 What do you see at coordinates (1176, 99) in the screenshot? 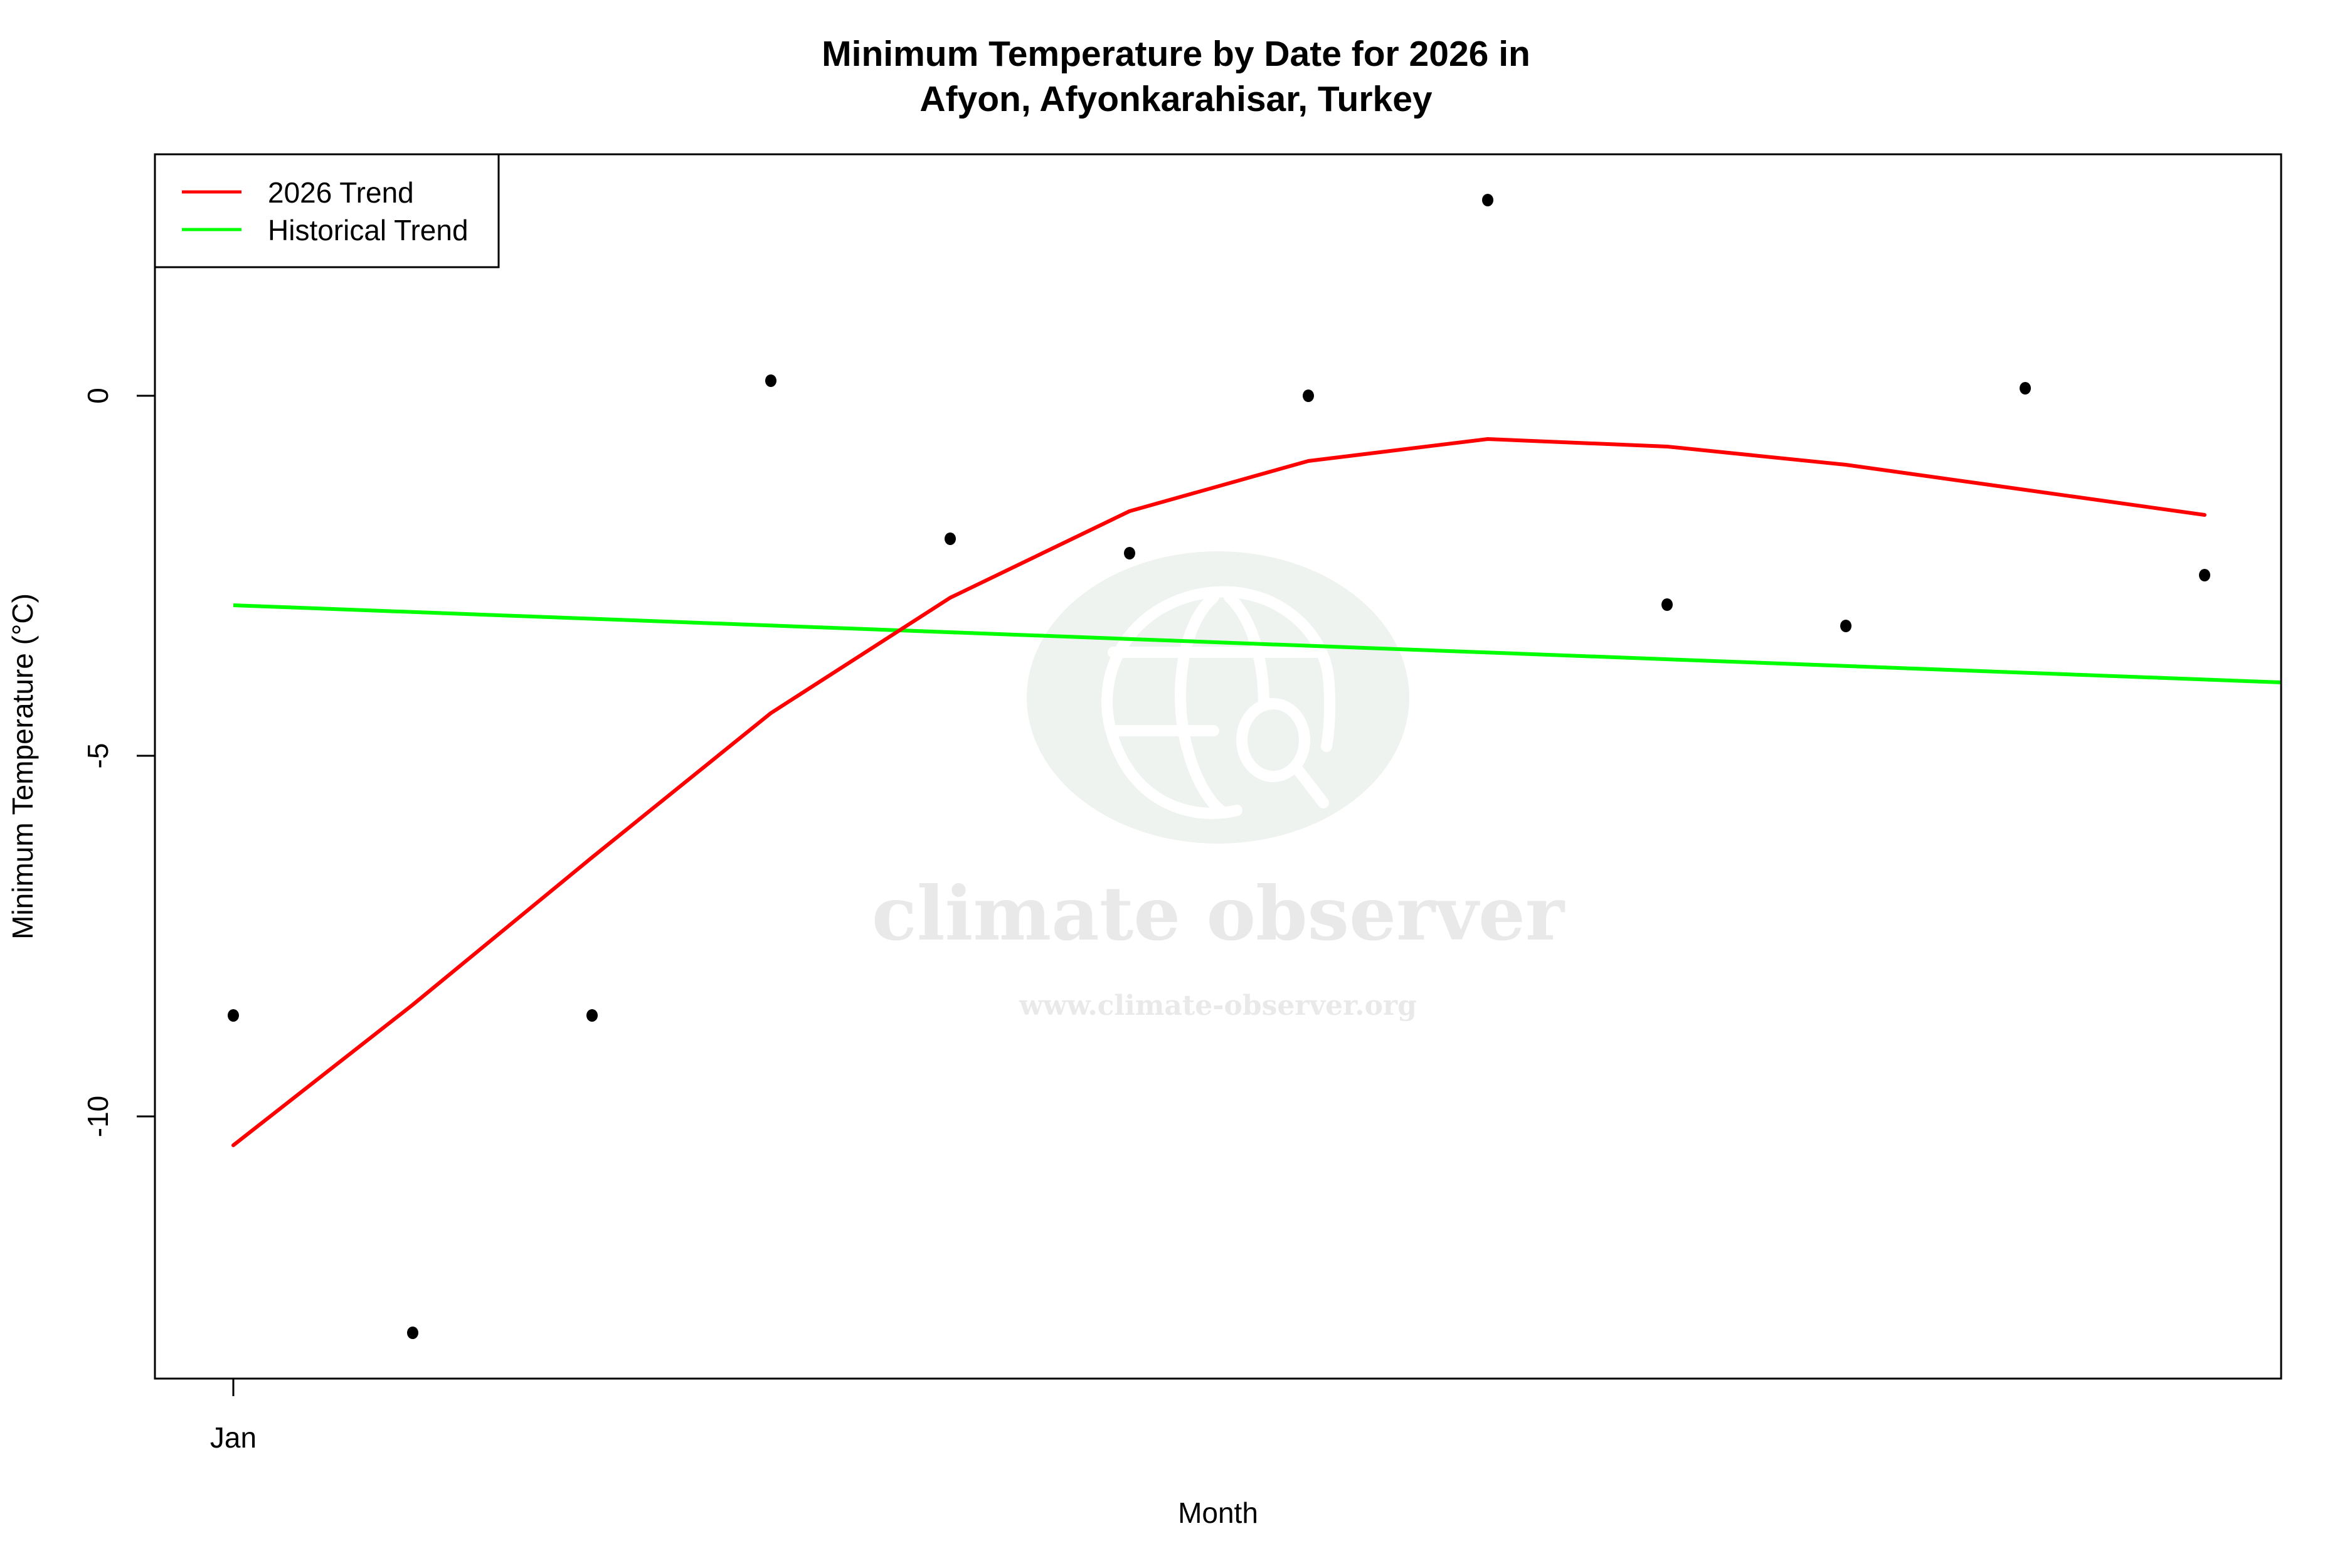
I see `chart-title-line-2: Afyon, Afyonkarahisar, Turkey` at bounding box center [1176, 99].